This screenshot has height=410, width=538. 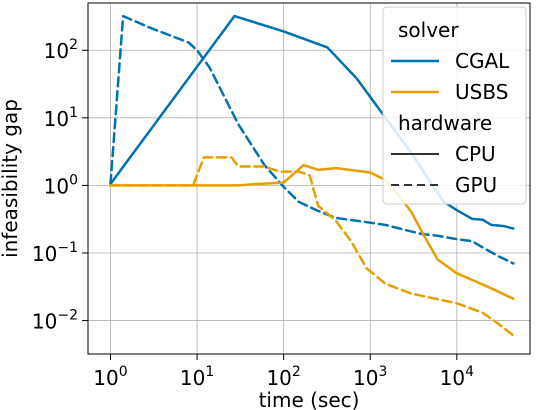 I want to click on legend-title-solver: solver, so click(x=428, y=30).